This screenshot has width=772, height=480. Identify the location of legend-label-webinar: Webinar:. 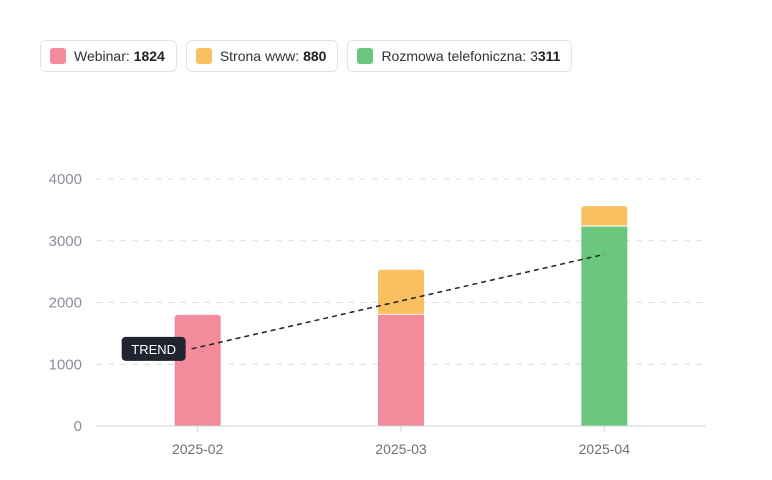
(102, 56).